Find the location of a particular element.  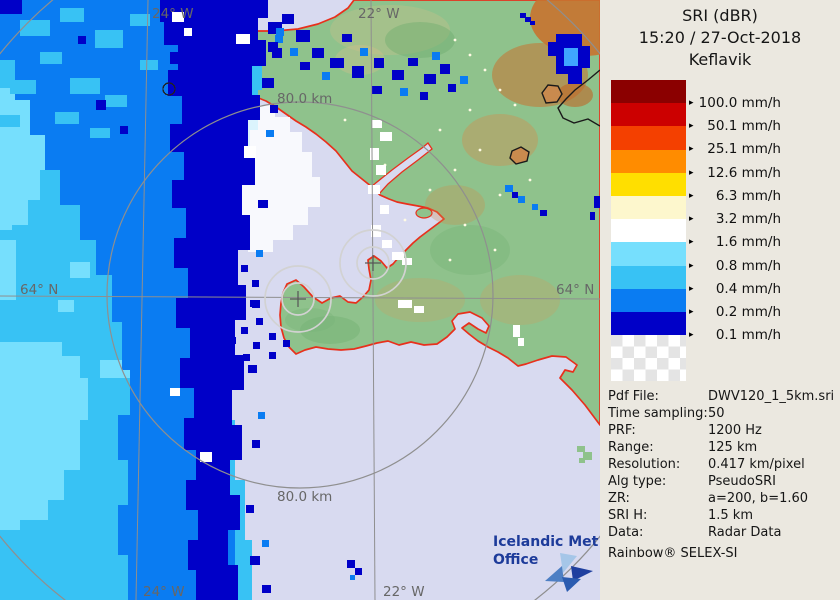

legend-tick: ▸ 0.2 mm/h is located at coordinates (735, 312).